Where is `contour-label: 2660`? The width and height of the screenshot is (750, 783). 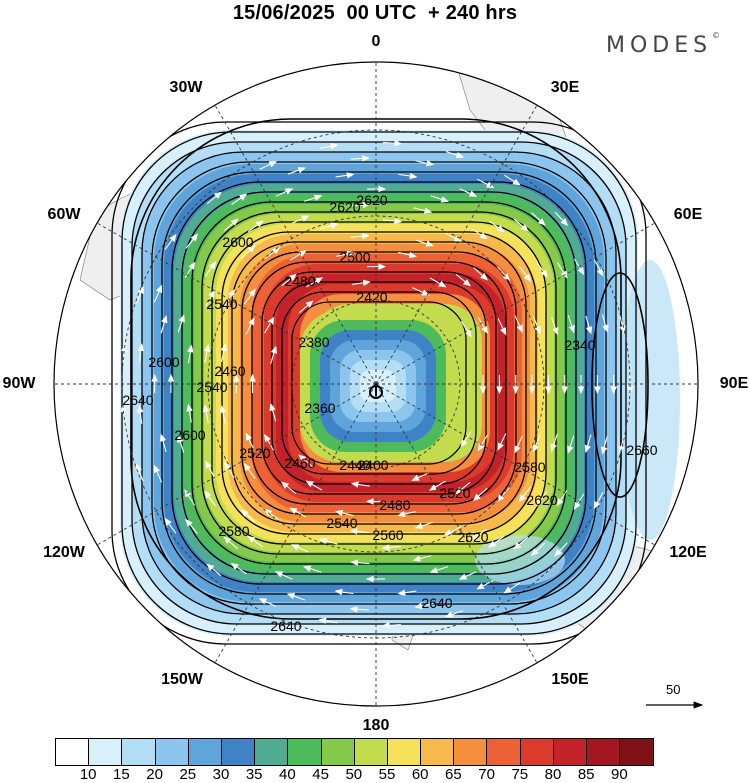
contour-label: 2660 is located at coordinates (641, 450).